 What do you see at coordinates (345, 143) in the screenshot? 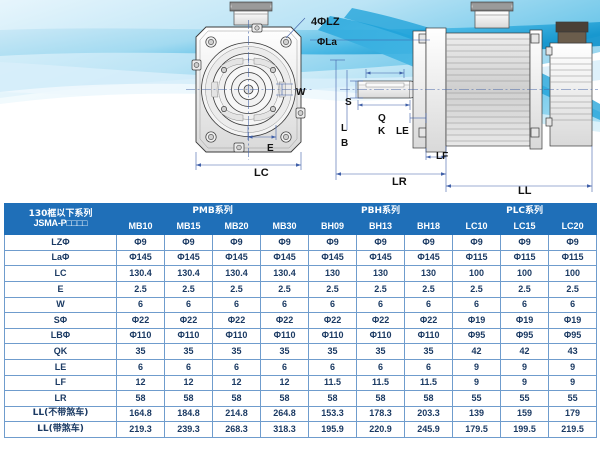
I see `label-b: B` at bounding box center [345, 143].